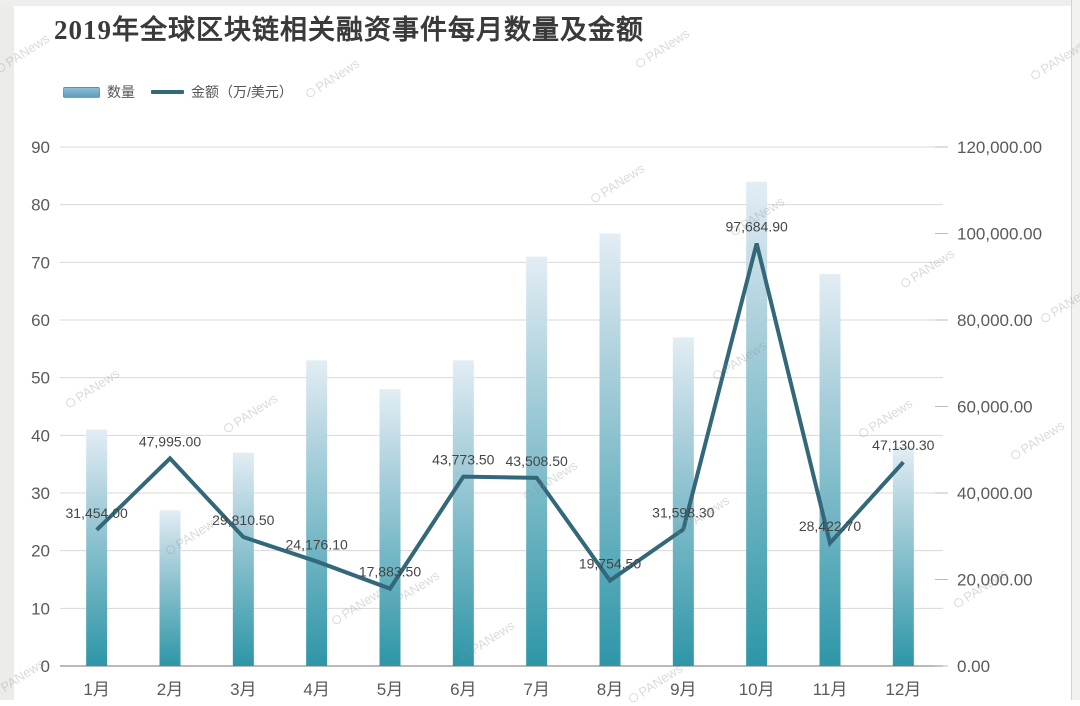  What do you see at coordinates (463, 689) in the screenshot?
I see `month-label-6月: 6月` at bounding box center [463, 689].